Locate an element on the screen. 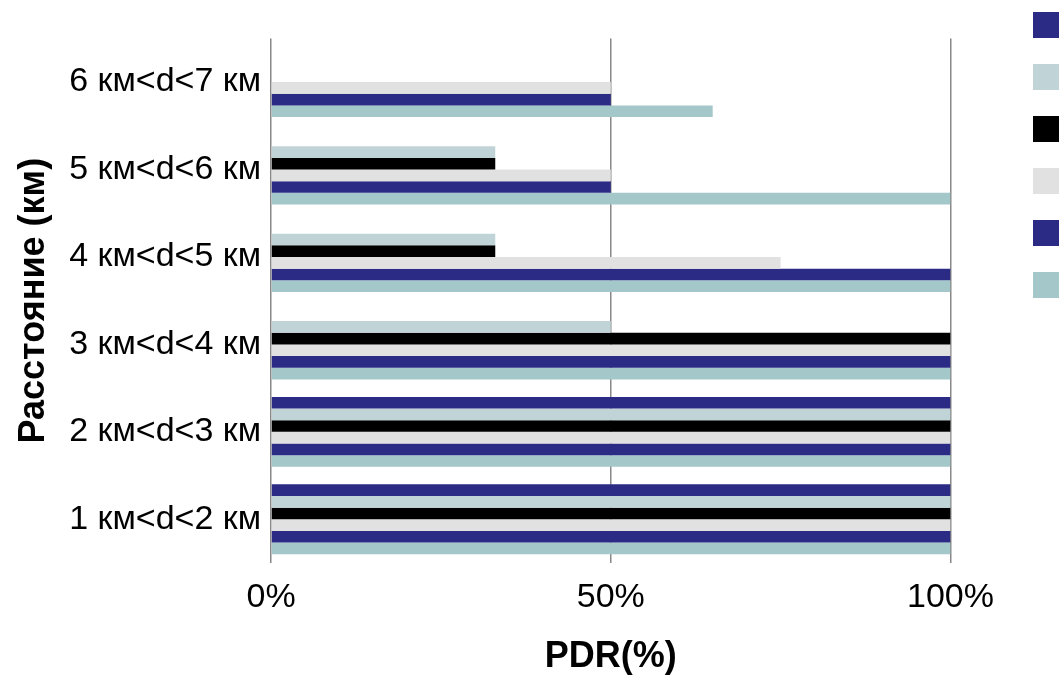 The width and height of the screenshot is (1062, 691). y-tick-label: 1 км<d<2 км is located at coordinates (165, 516).